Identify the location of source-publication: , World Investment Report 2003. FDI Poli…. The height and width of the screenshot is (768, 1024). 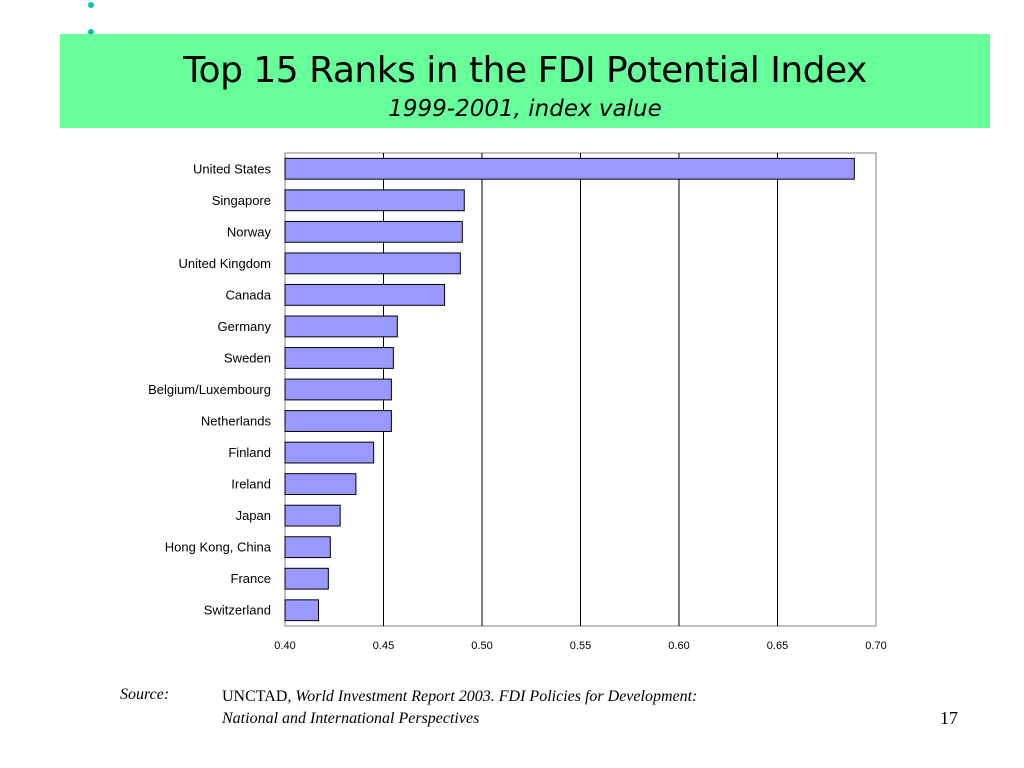
(492, 696).